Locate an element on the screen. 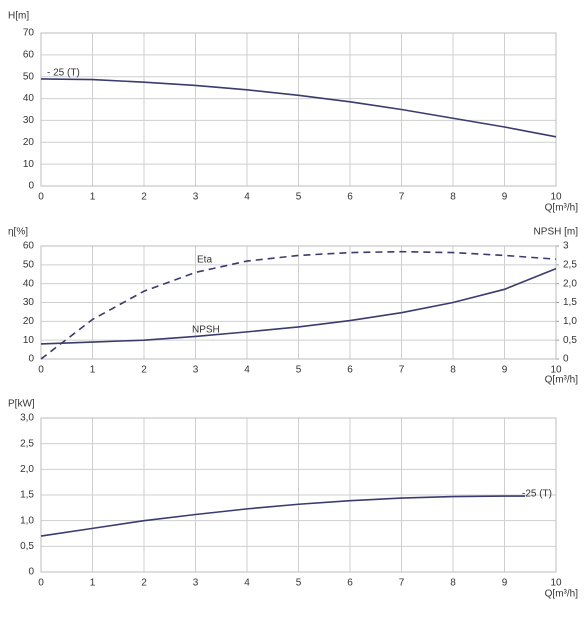  y-axis-label: η[%] is located at coordinates (18, 232).